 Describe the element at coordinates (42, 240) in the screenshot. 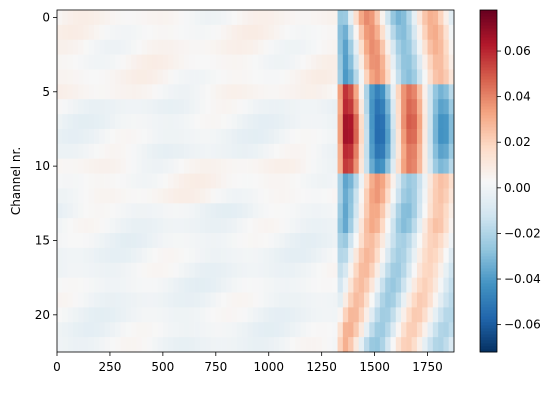

I see `y-tick-label: 15` at that location.